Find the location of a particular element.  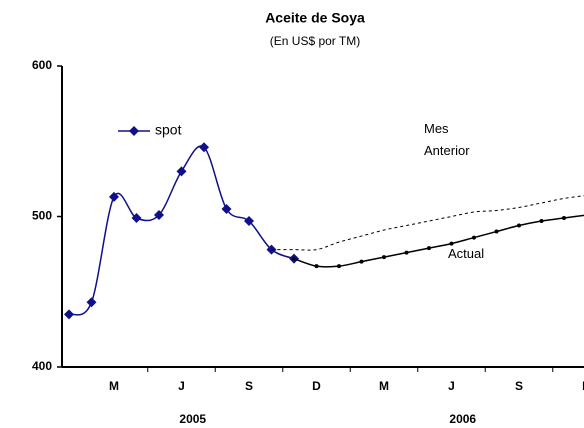

y-tick-label: 400 is located at coordinates (42, 366).